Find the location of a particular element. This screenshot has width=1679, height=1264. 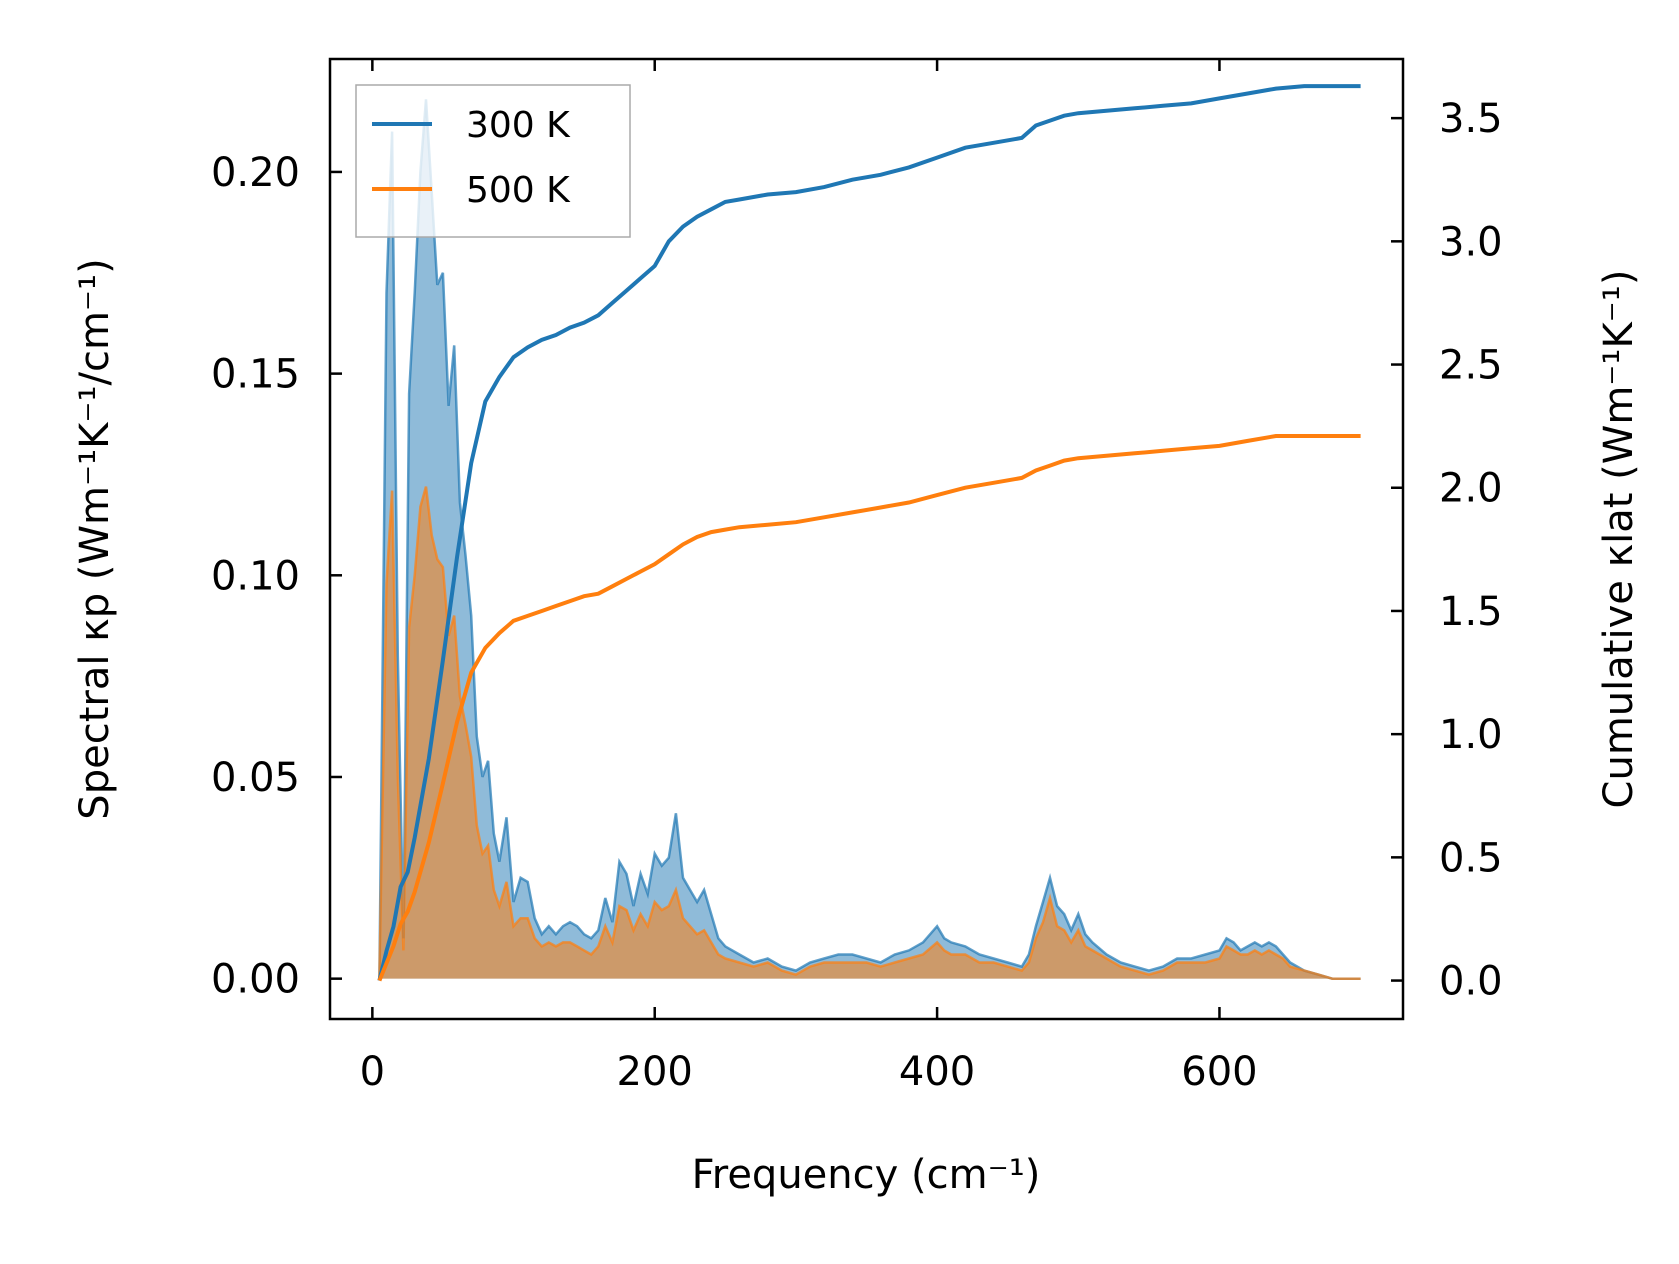

x-tick-label: 600 is located at coordinates (1219, 1072).